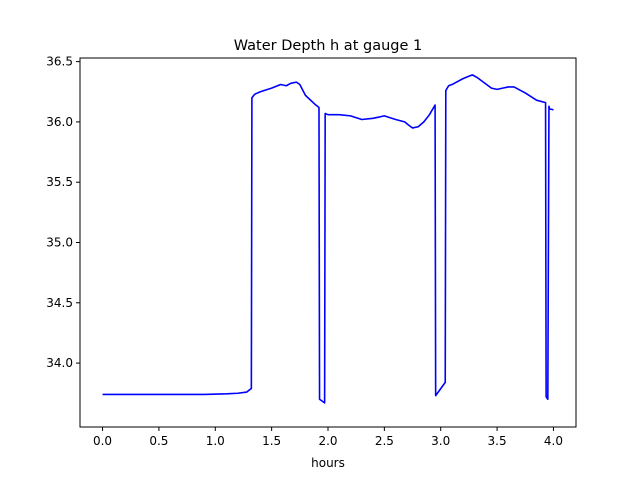 This screenshot has height=480, width=640. Describe the element at coordinates (63, 212) in the screenshot. I see `y-axis: 34.0 34.5 35.0 35.5 36.0 36.5` at that location.